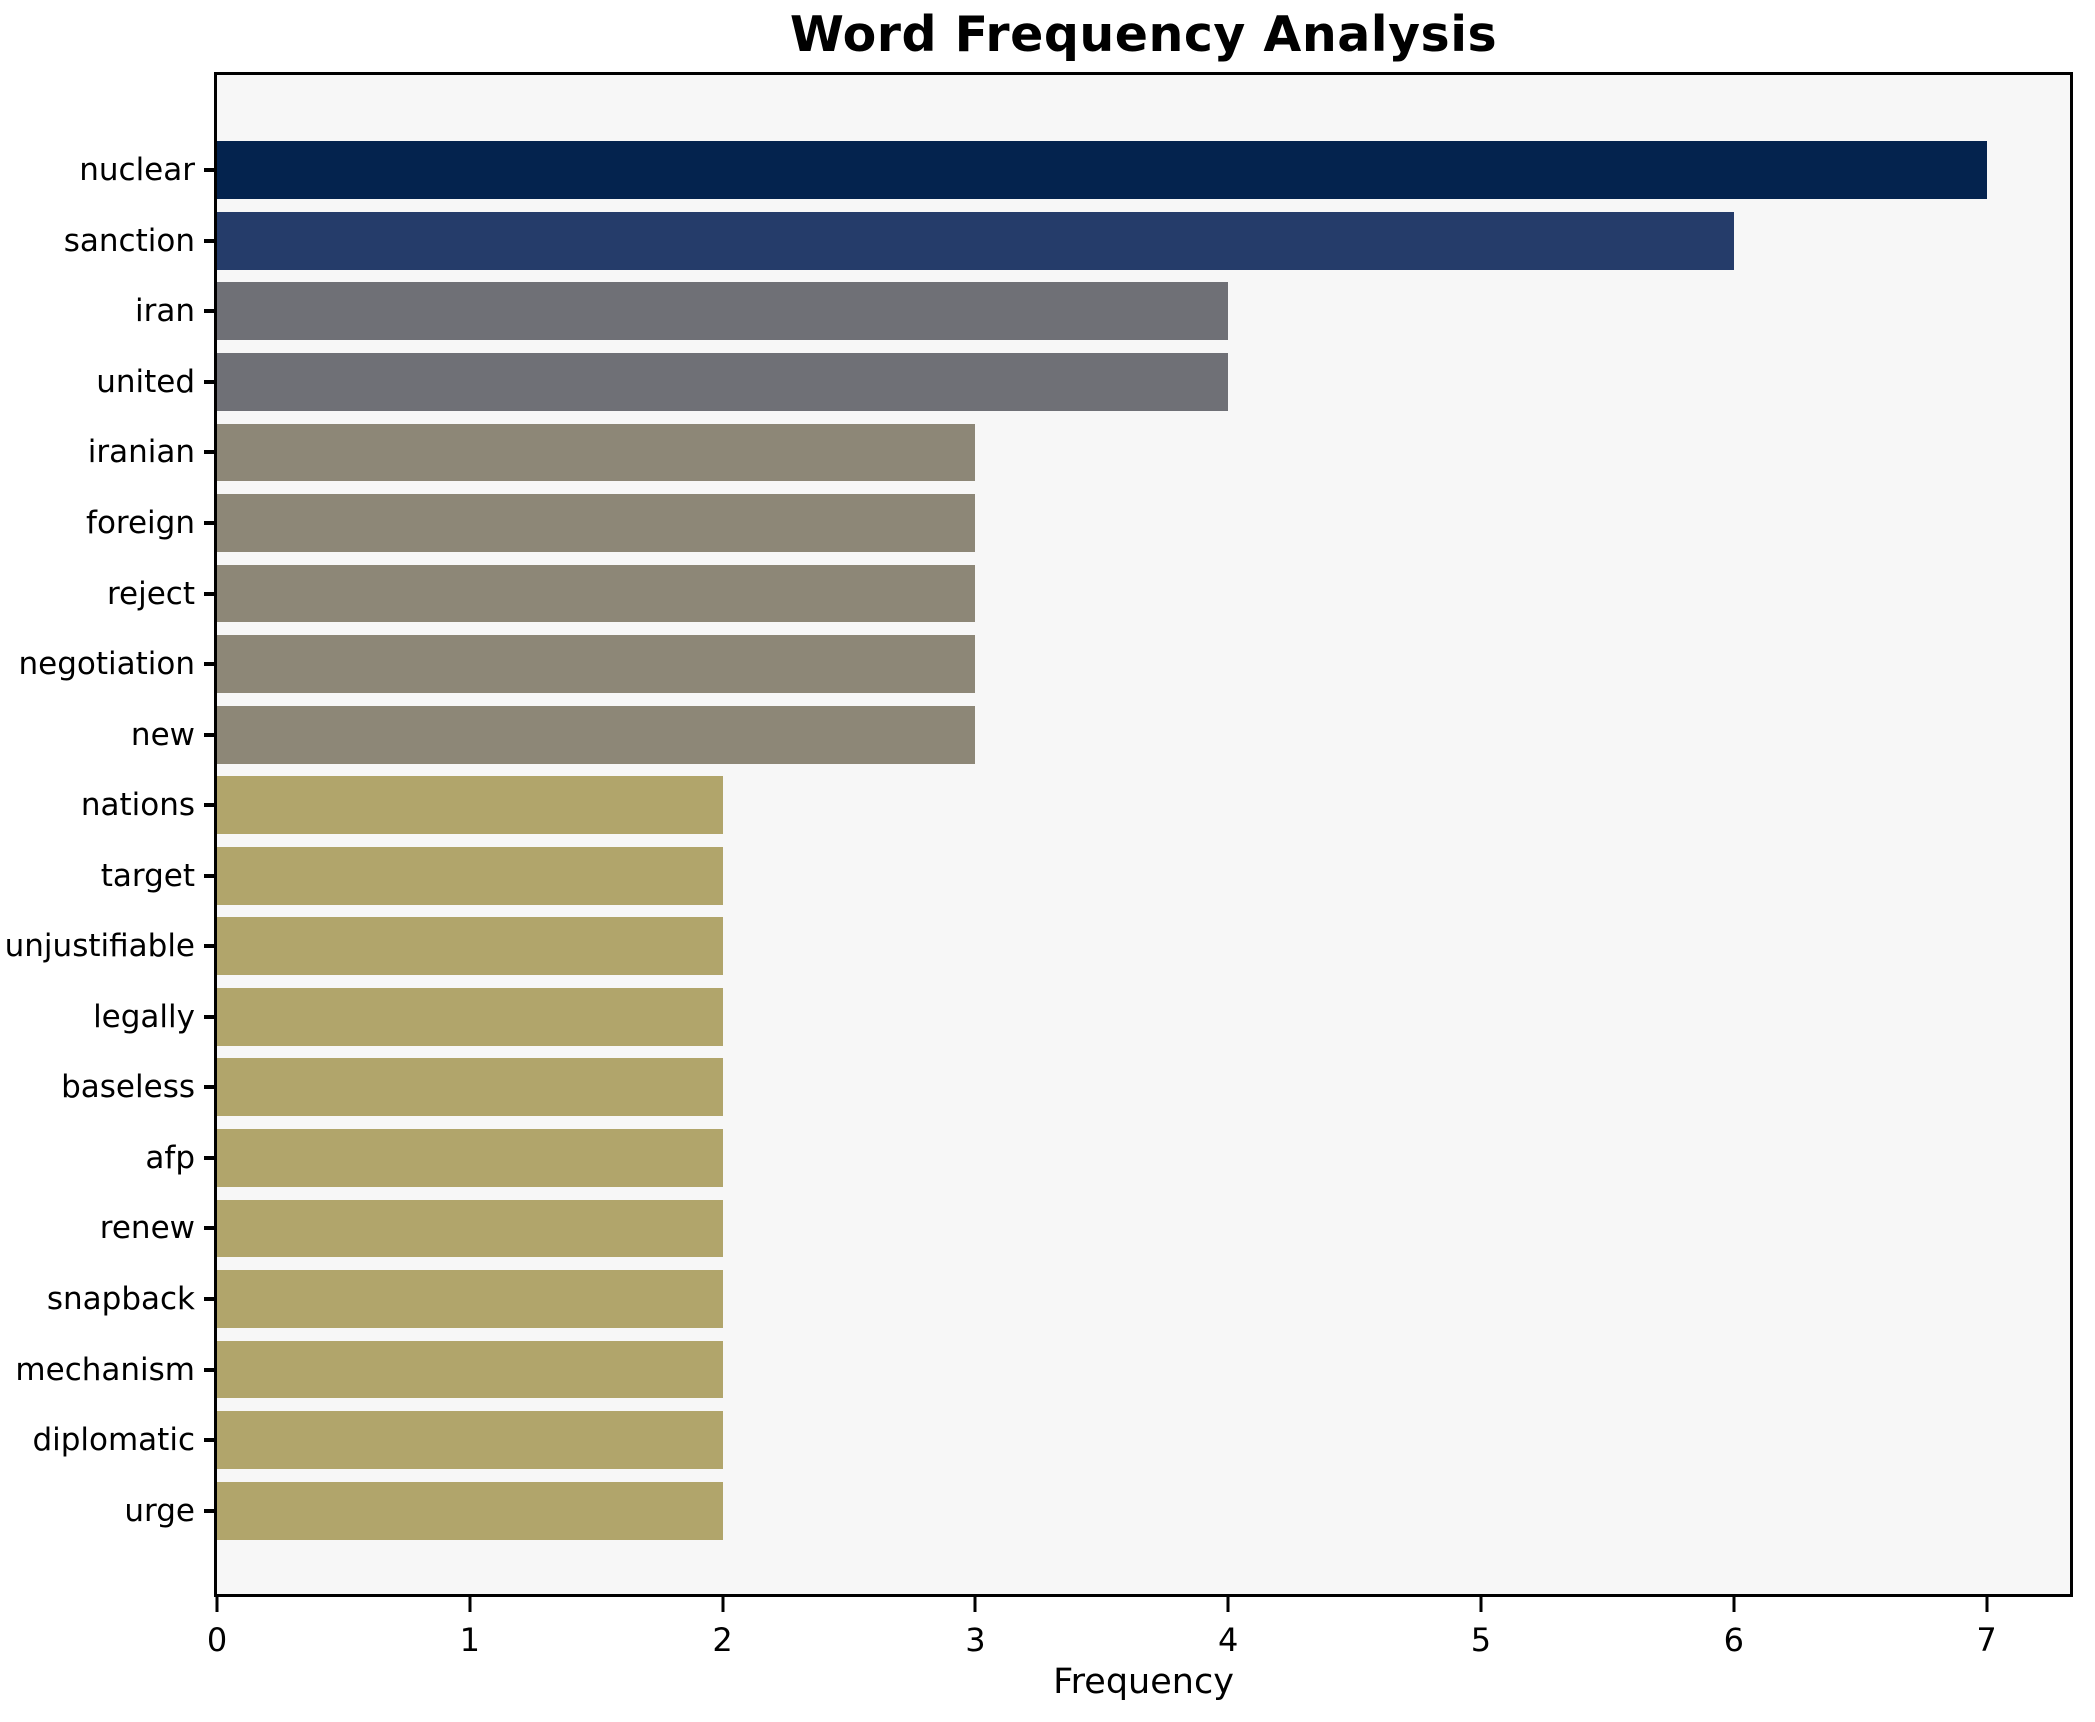 The image size is (2095, 1722). What do you see at coordinates (164, 311) in the screenshot?
I see `y-tick-label: iran` at bounding box center [164, 311].